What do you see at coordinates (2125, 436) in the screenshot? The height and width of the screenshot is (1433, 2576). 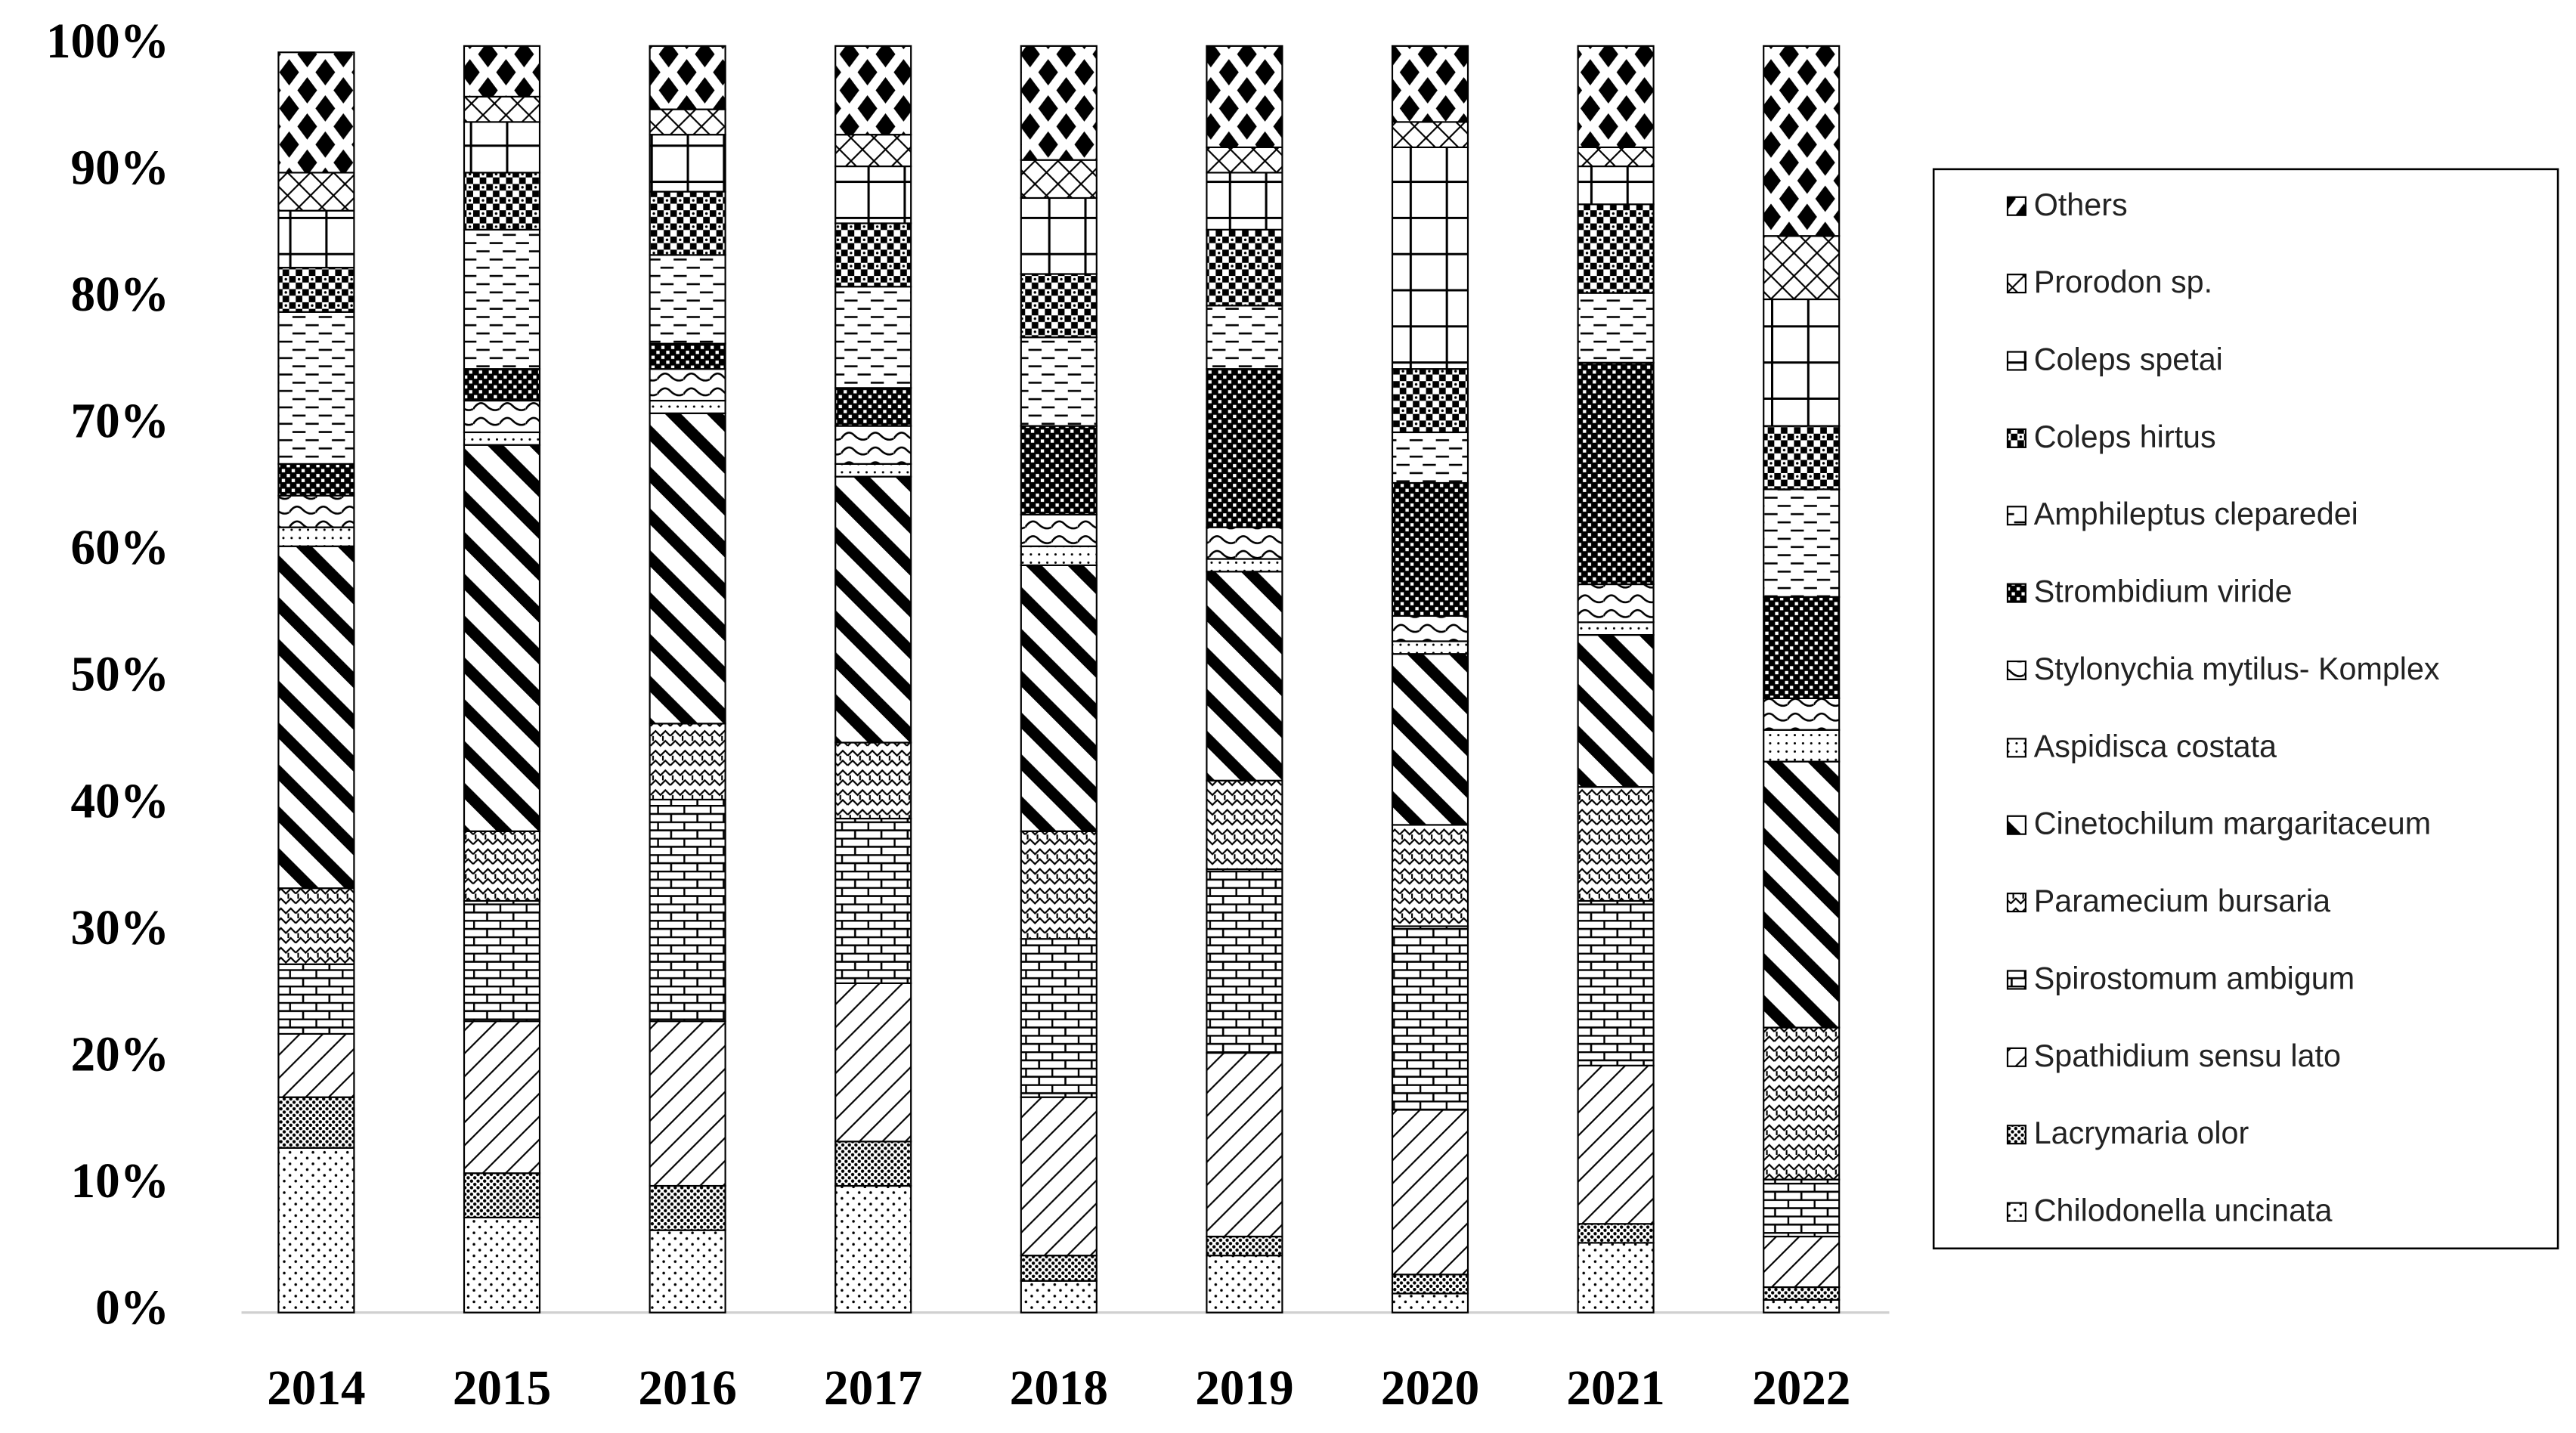 I see `legend-label: Coleps hirtus` at bounding box center [2125, 436].